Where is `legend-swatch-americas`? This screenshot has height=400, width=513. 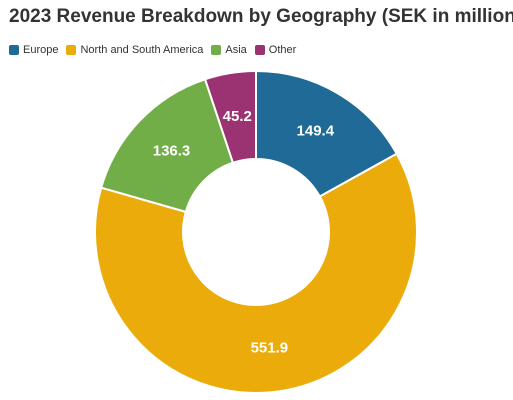
legend-swatch-americas is located at coordinates (71, 50).